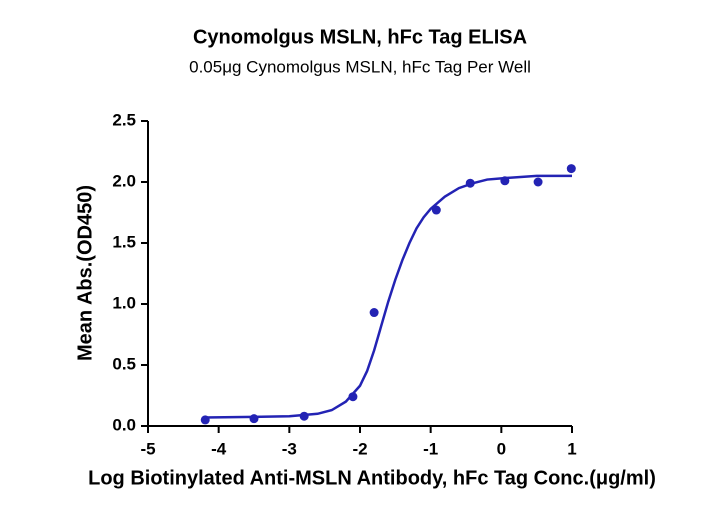 This screenshot has width=720, height=516. Describe the element at coordinates (124, 180) in the screenshot. I see `y-tick-label: 2.0` at that location.